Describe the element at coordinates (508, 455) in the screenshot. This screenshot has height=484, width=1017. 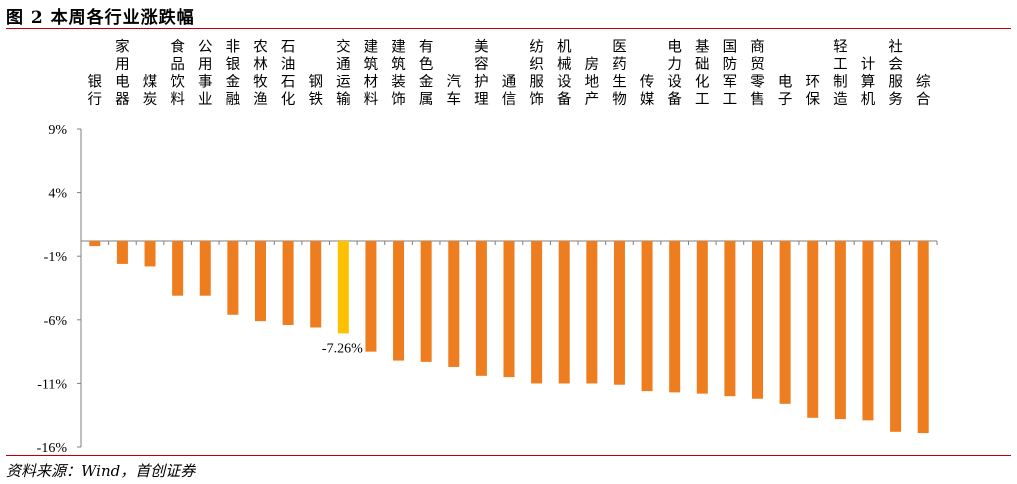
I see `bottom-rule` at that location.